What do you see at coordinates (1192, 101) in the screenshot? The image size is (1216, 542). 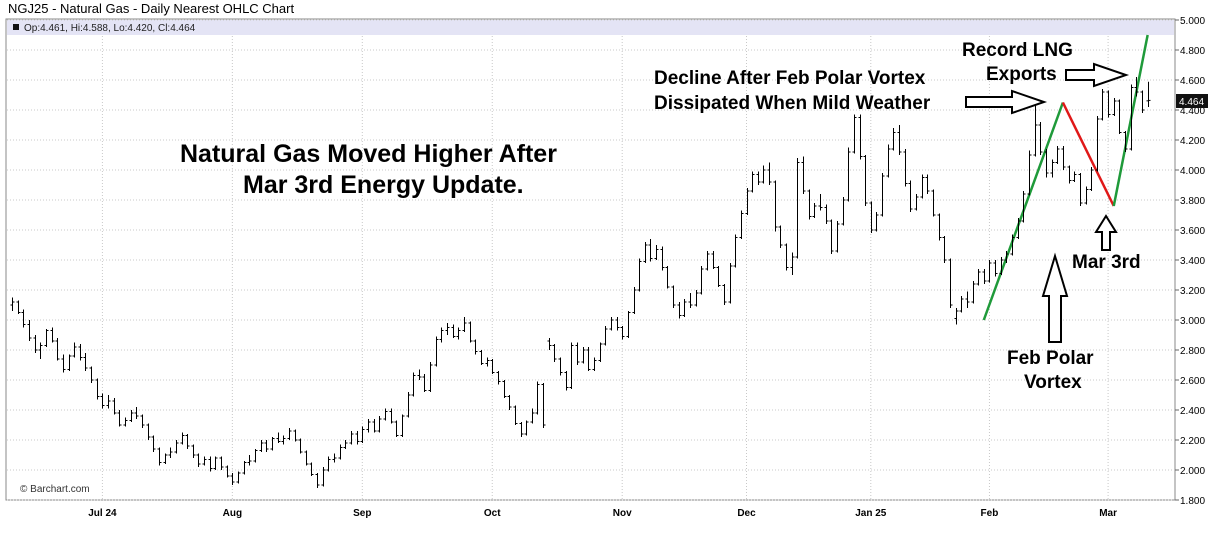 I see `last-price-box` at bounding box center [1192, 101].